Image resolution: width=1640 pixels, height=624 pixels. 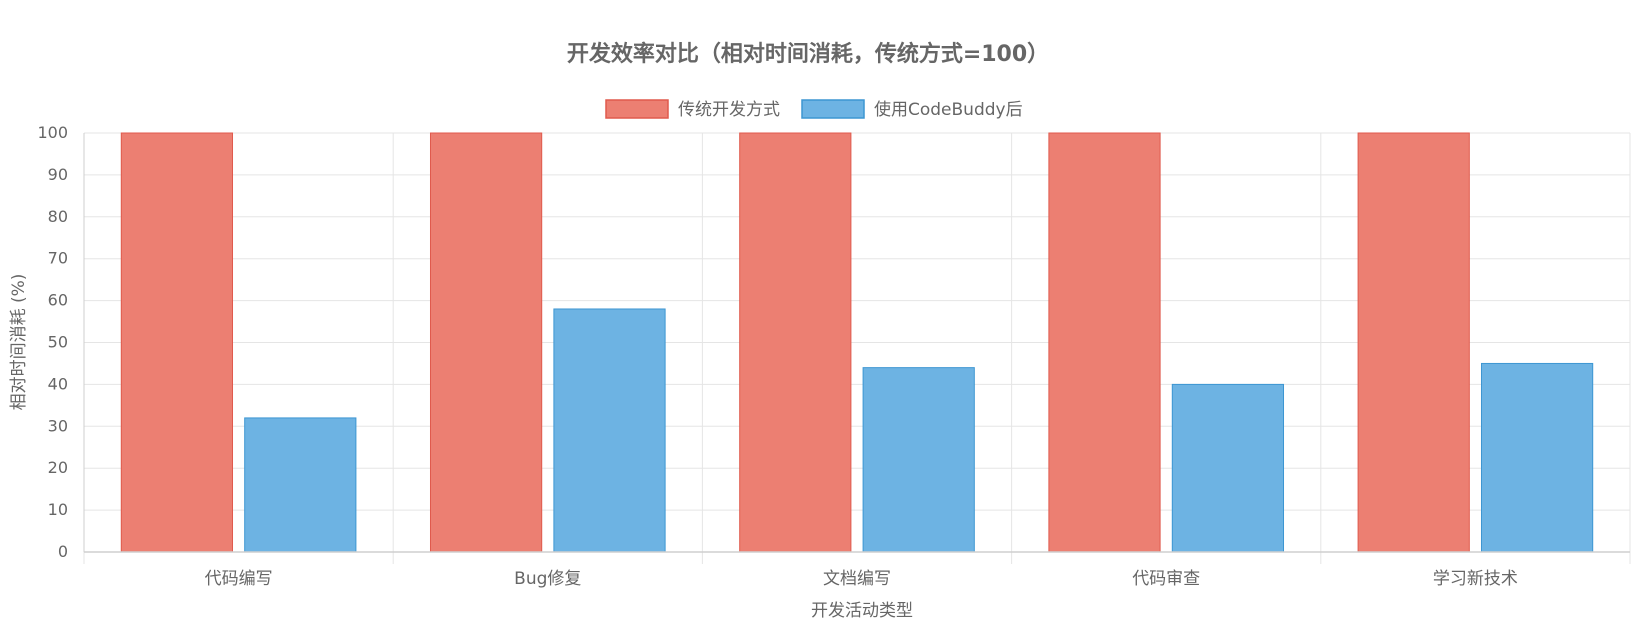 I want to click on legend: 传统开发方式 使用CodeBuddy后, so click(x=814, y=109).